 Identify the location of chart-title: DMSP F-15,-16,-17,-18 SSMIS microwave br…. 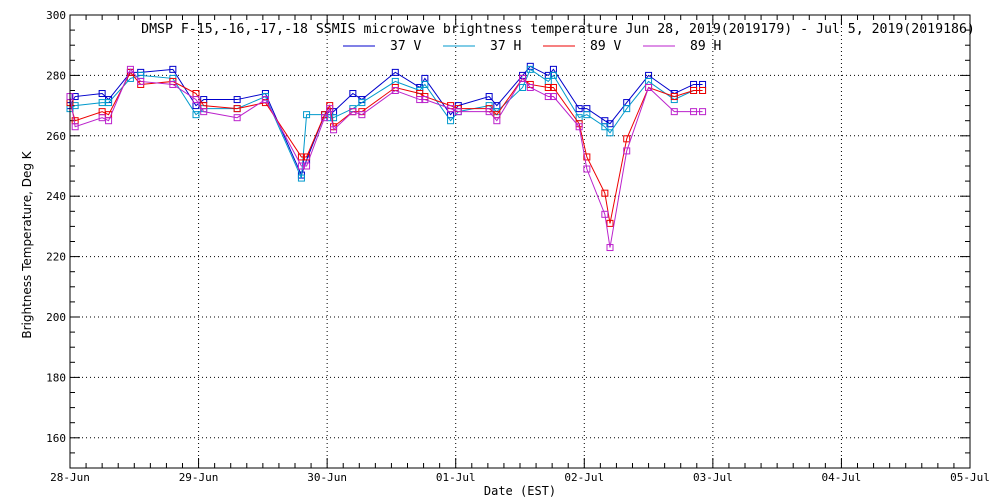
(558, 29).